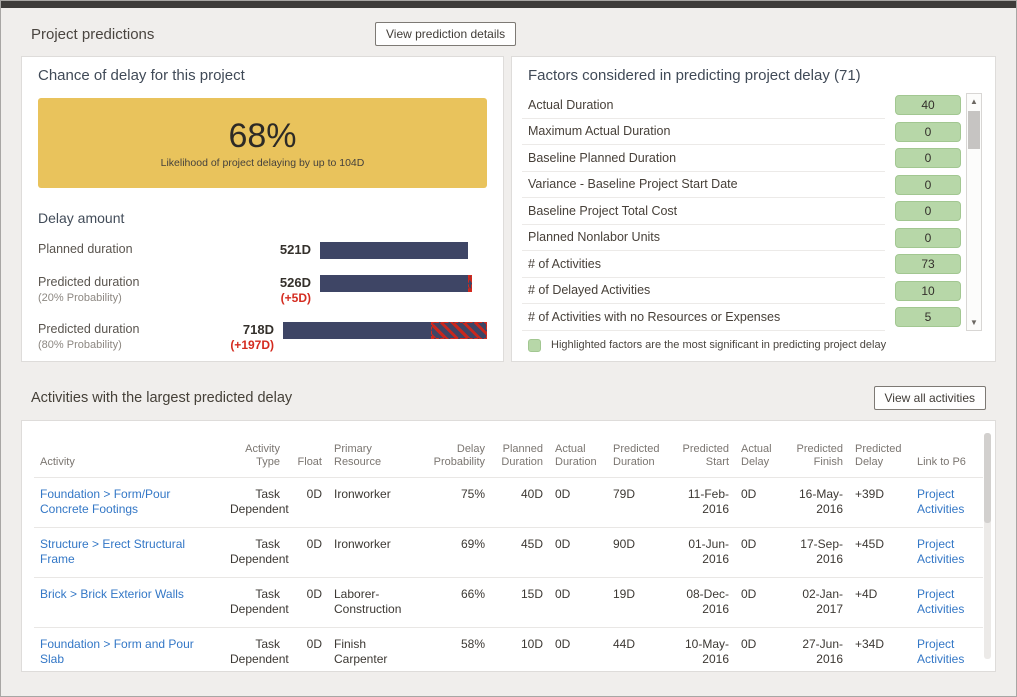 This screenshot has width=1017, height=697. Describe the element at coordinates (105, 501) in the screenshot. I see `activity-link: Foundation > Form/Pour Concrete Footings` at that location.